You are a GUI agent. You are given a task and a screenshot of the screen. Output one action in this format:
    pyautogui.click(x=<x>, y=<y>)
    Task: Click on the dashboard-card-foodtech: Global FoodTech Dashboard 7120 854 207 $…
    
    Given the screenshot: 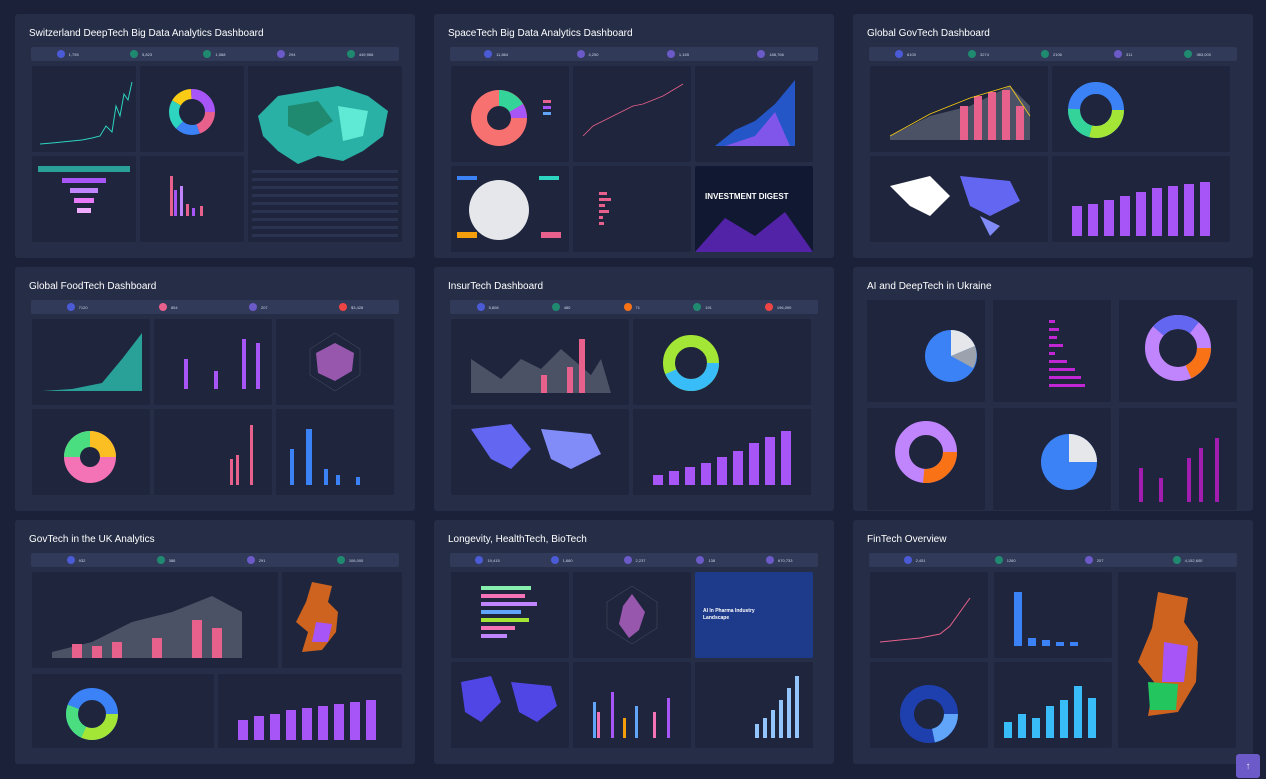 What is the action you would take?
    pyautogui.click(x=215, y=389)
    